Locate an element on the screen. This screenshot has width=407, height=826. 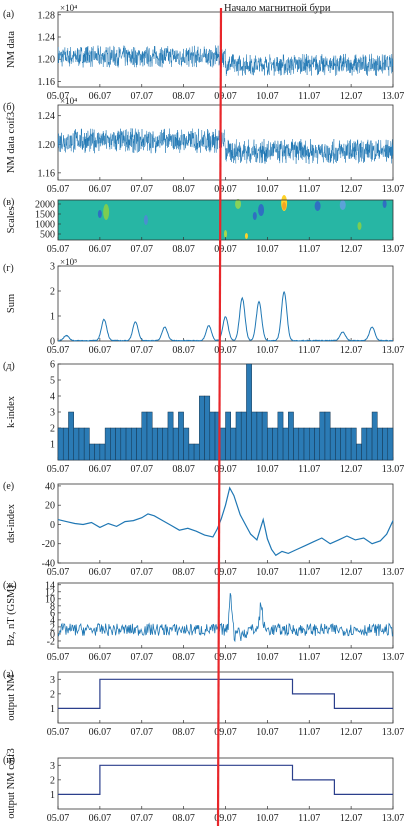
series-line is located at coordinates (225, 617).